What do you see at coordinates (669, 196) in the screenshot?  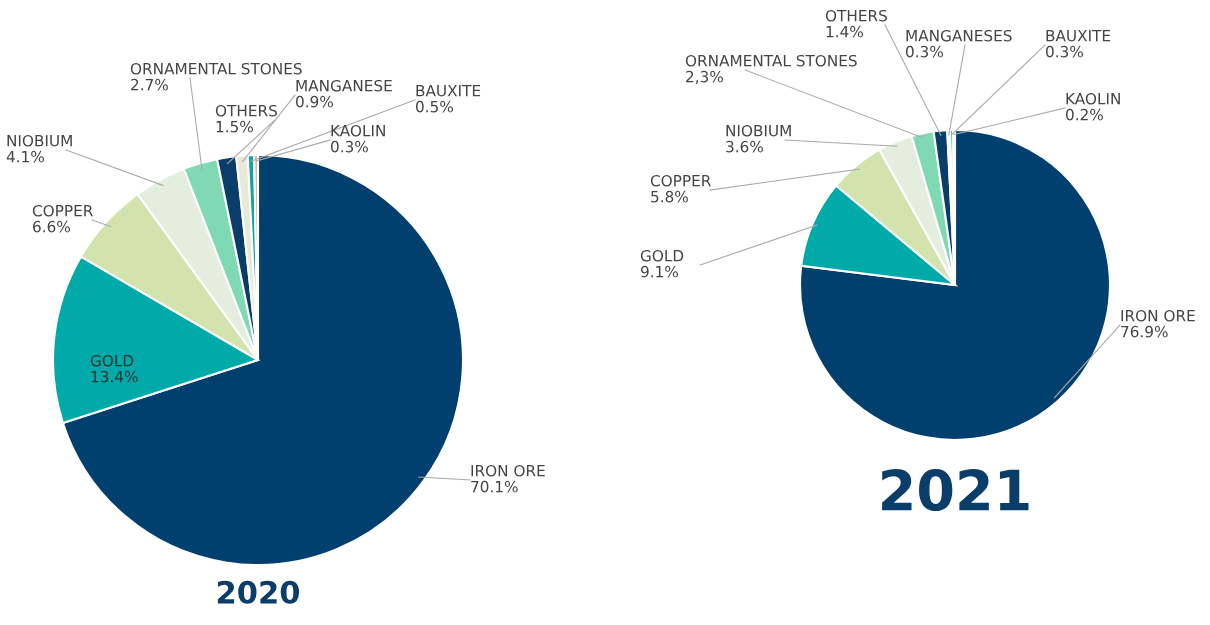 I see `data-label: 5.8%` at bounding box center [669, 196].